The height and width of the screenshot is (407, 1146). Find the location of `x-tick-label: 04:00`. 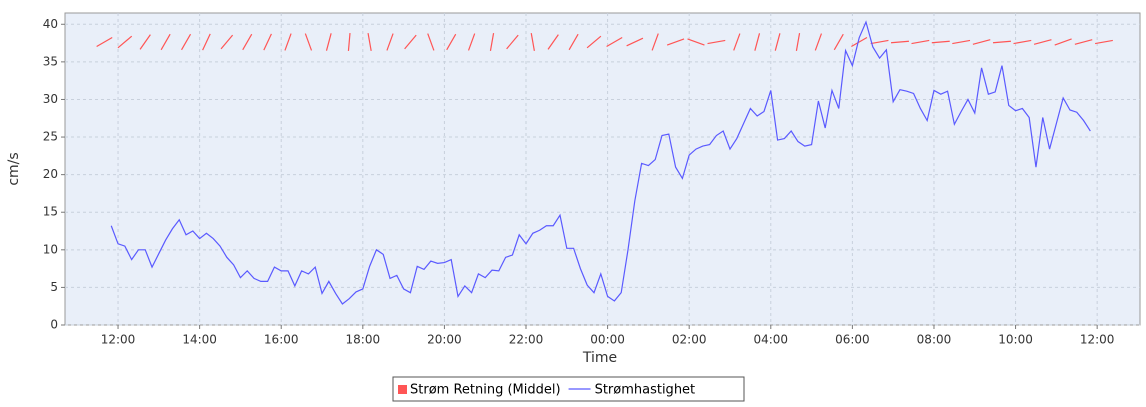

x-tick-label: 04:00 is located at coordinates (770, 340).